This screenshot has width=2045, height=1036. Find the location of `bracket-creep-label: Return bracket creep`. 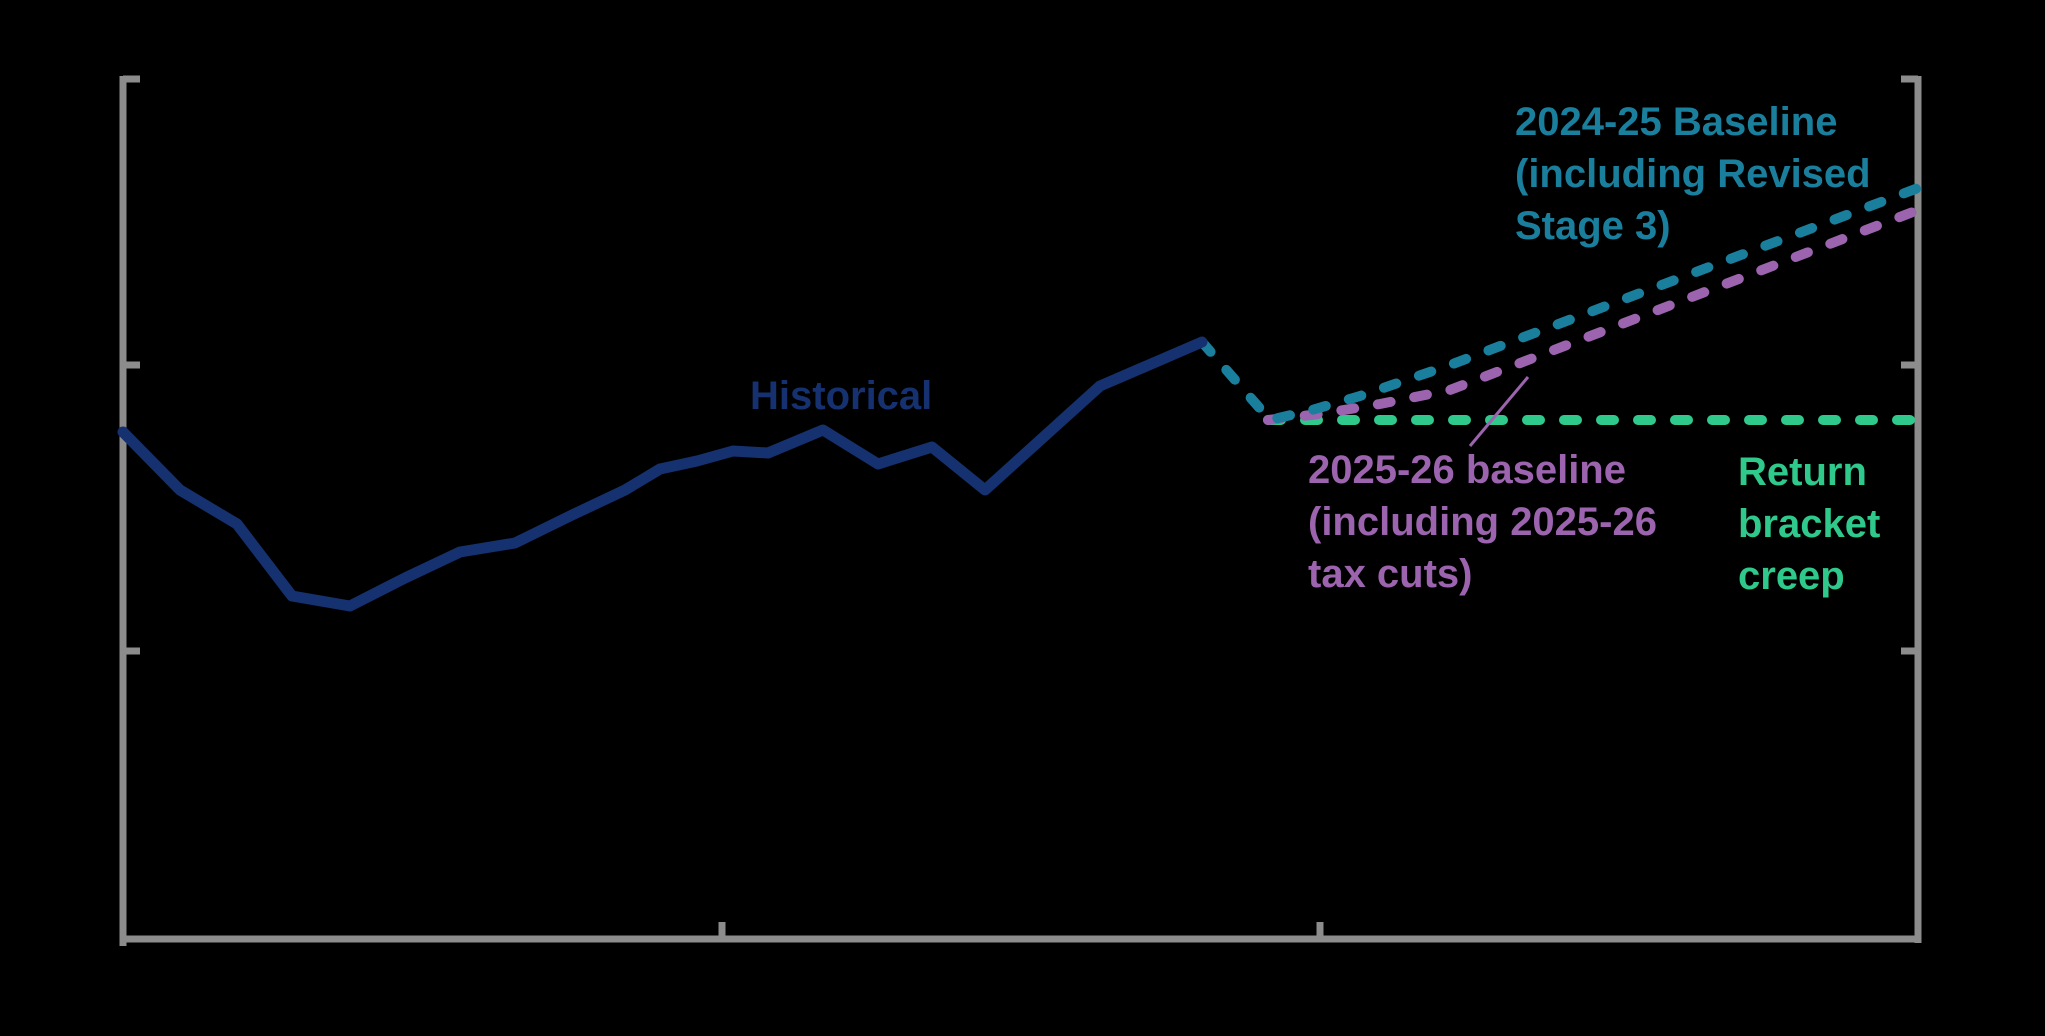

bracket-creep-label: Return bracket creep is located at coordinates (1809, 524).